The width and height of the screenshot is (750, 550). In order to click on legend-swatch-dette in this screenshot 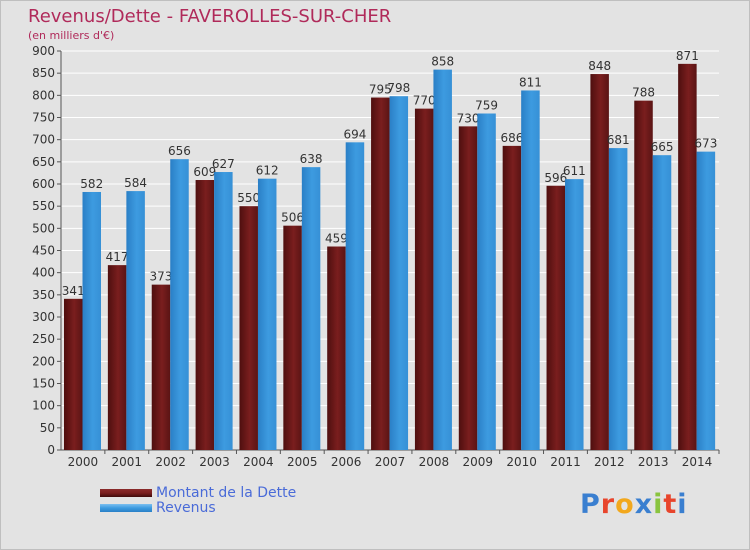, I will do `click(126, 493)`.